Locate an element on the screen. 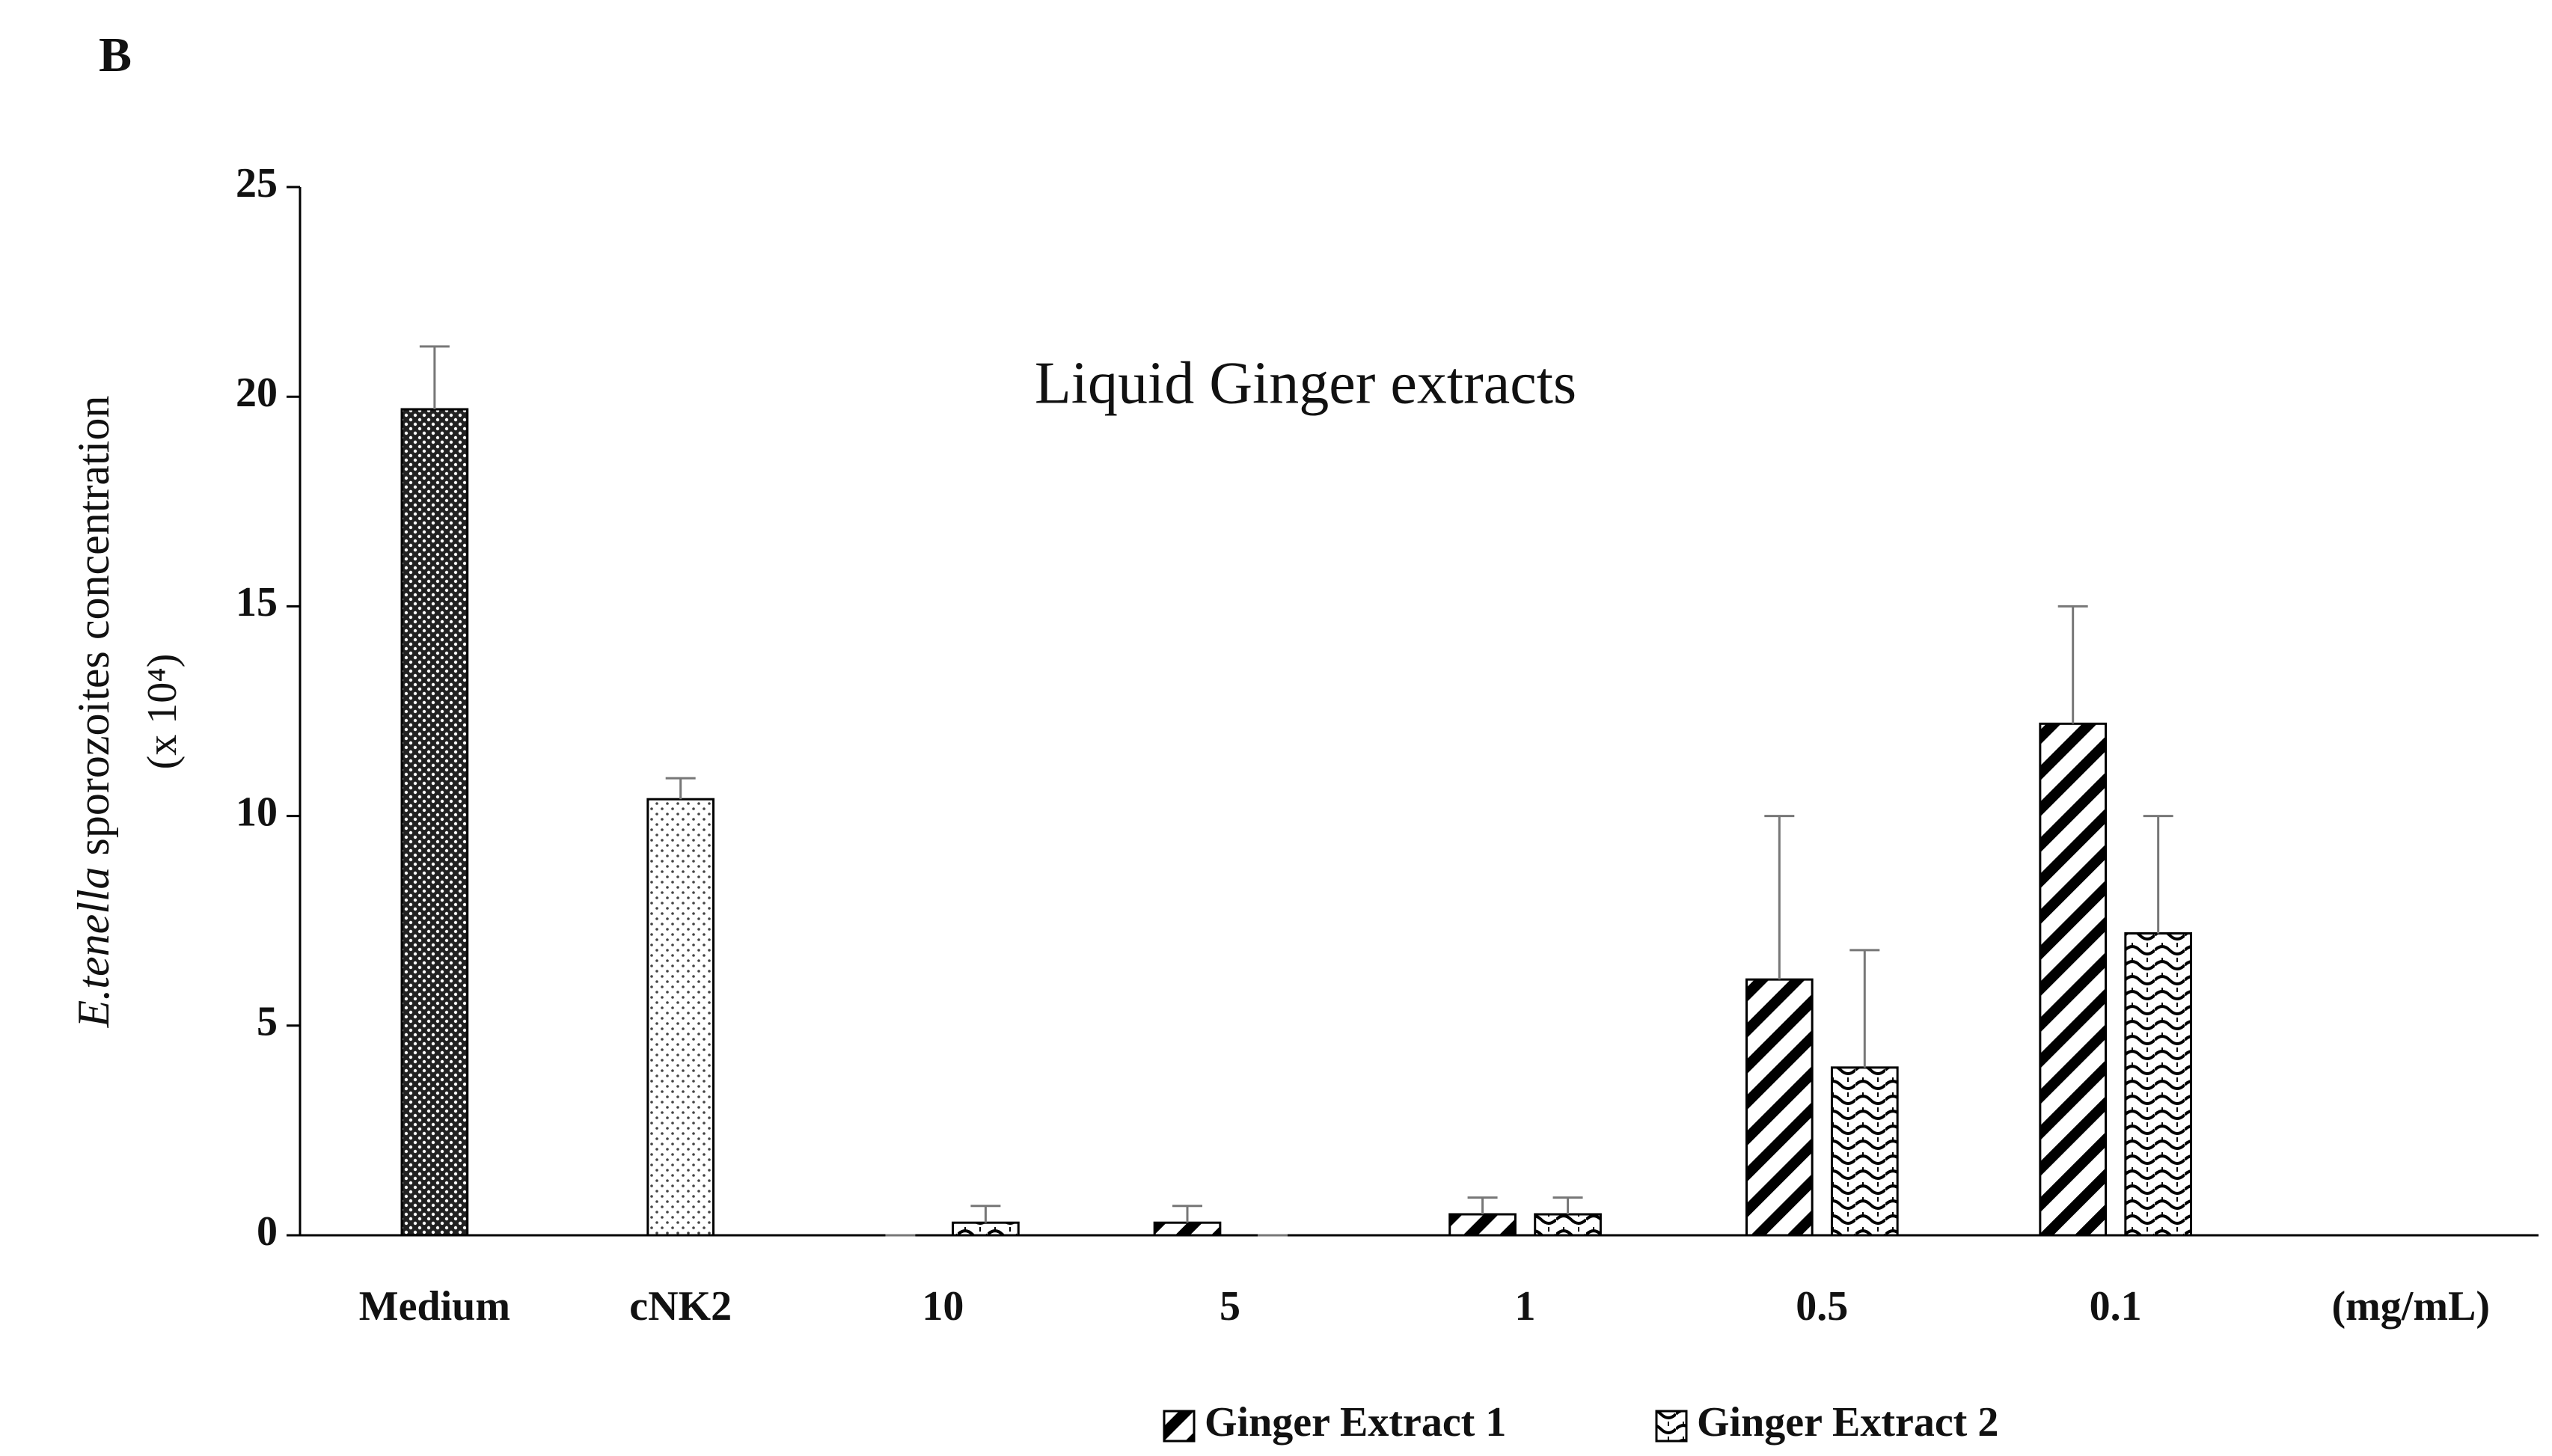  x-unit-label: (mg/mL) is located at coordinates (2410, 1306).